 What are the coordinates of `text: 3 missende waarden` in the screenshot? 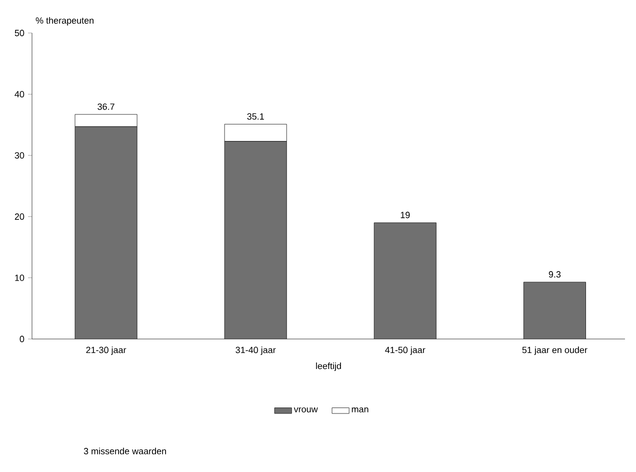 It's located at (125, 451).